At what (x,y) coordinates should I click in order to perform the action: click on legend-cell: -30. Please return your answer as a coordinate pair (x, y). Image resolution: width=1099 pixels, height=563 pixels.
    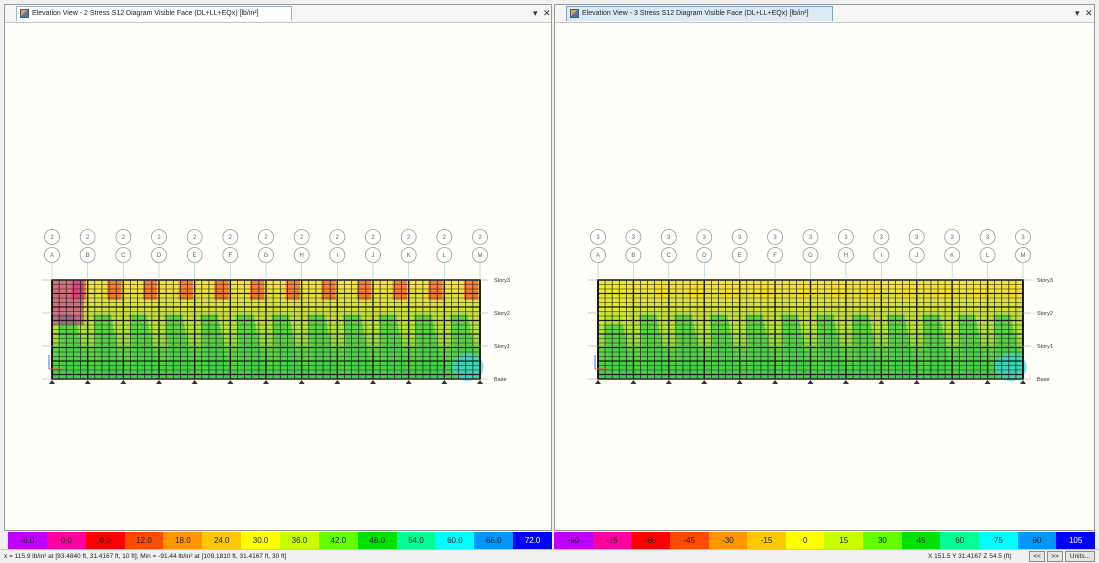
    Looking at the image, I should click on (728, 540).